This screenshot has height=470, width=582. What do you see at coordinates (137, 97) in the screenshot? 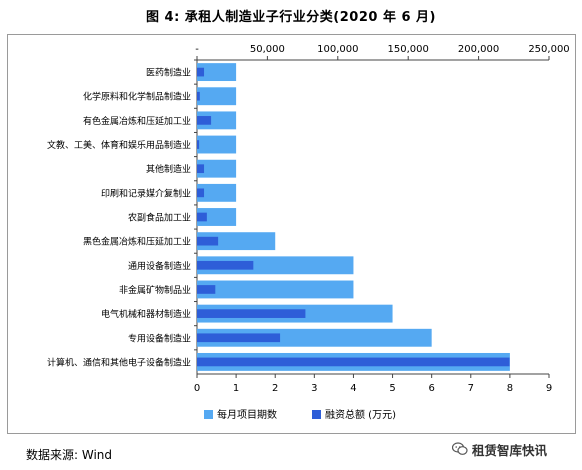
I see `category-label: 化学原料和化学制品制造业` at bounding box center [137, 97].